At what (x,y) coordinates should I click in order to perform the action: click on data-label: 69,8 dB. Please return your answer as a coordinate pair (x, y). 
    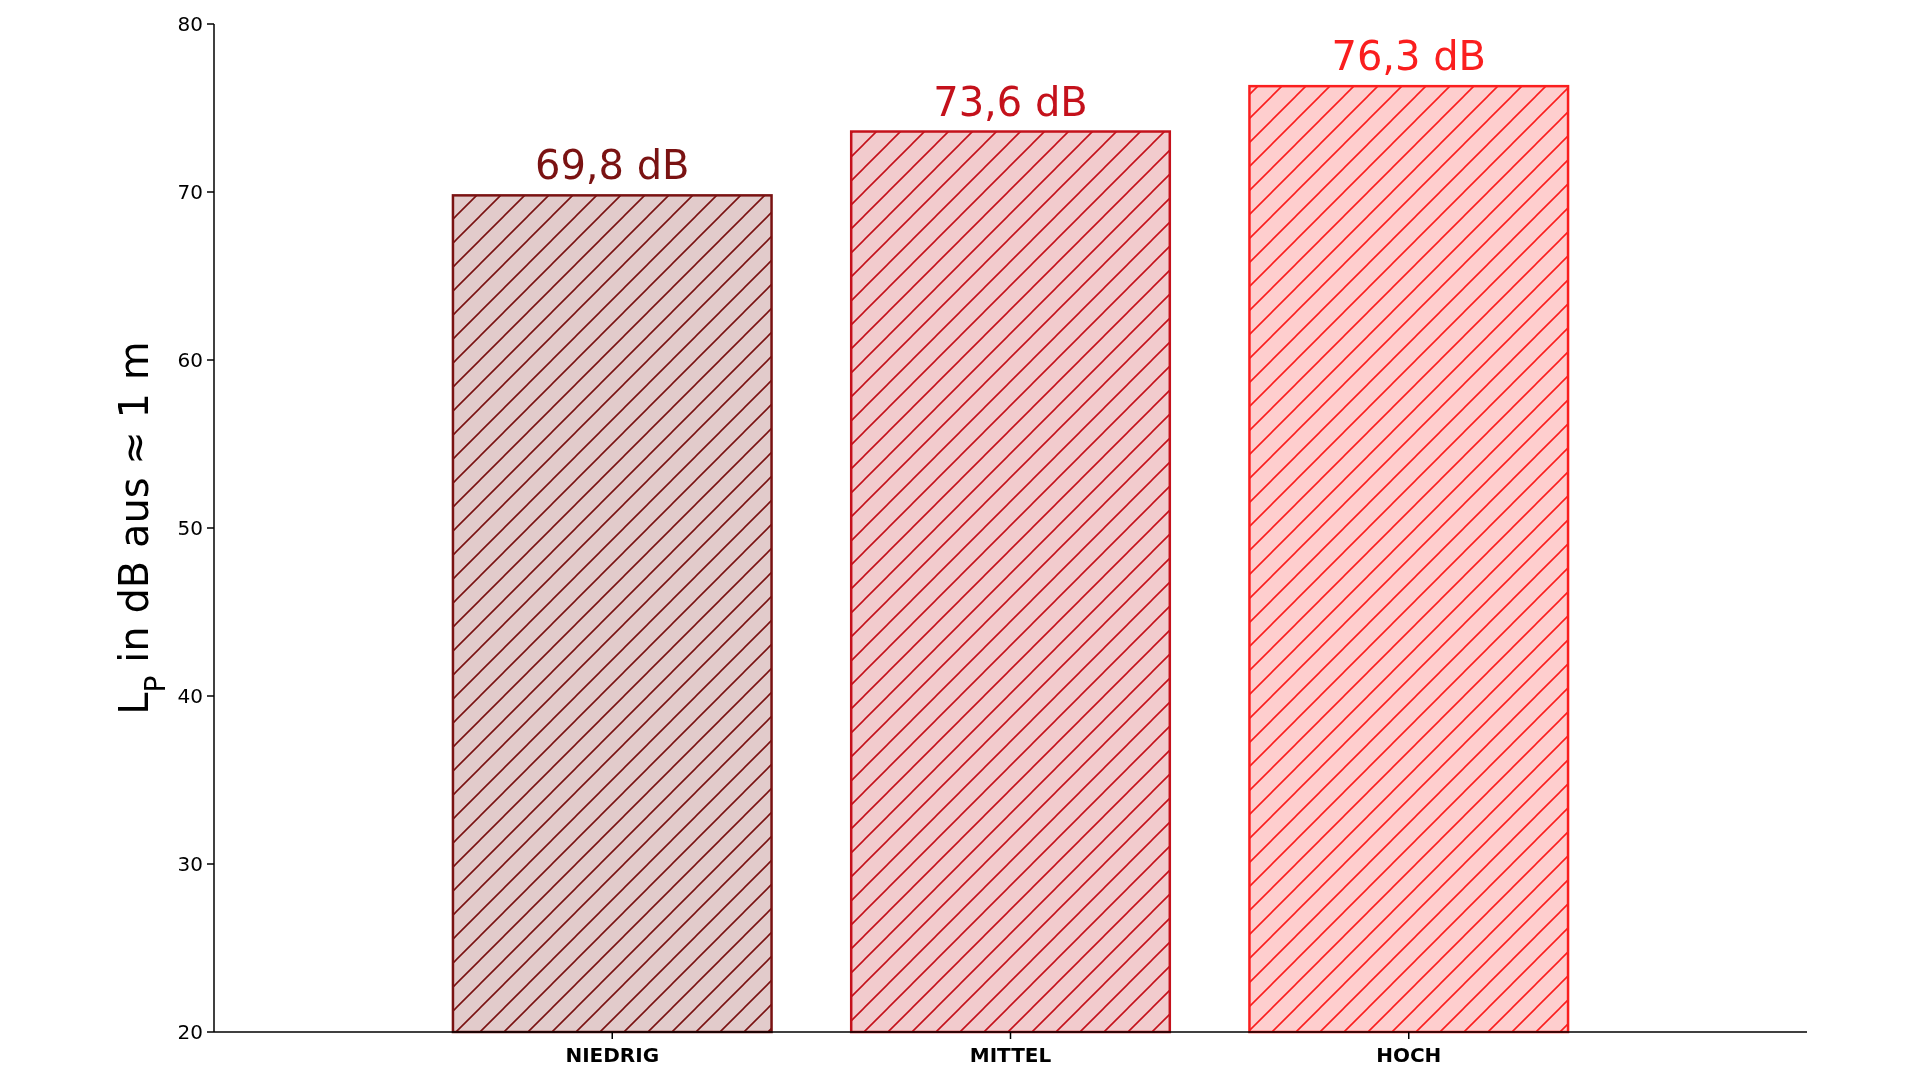
    Looking at the image, I should click on (612, 165).